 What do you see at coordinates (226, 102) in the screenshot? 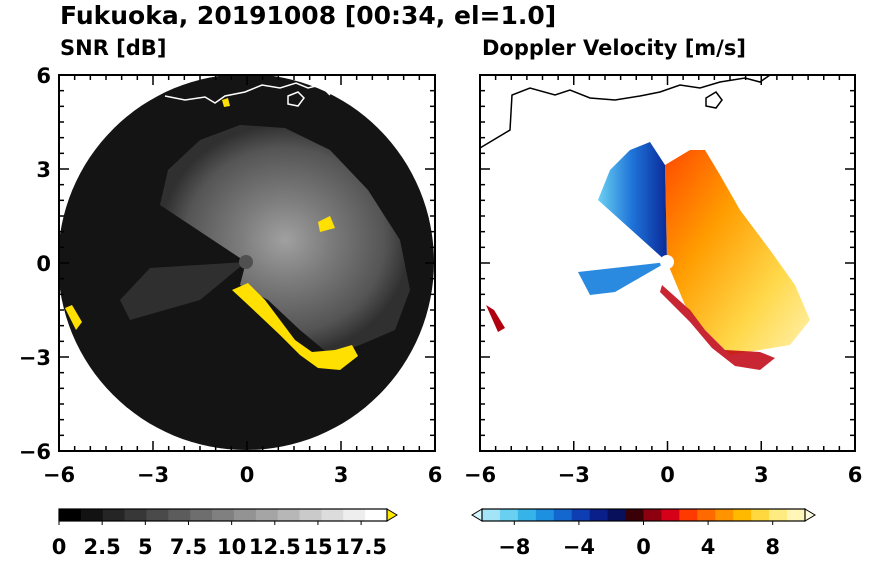
I see `snr-clutter-n` at bounding box center [226, 102].